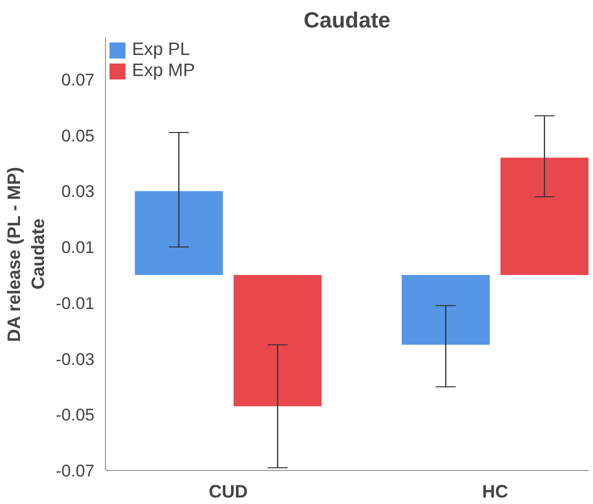 Image resolution: width=593 pixels, height=504 pixels. I want to click on y-tick-label: 0.07, so click(78, 80).